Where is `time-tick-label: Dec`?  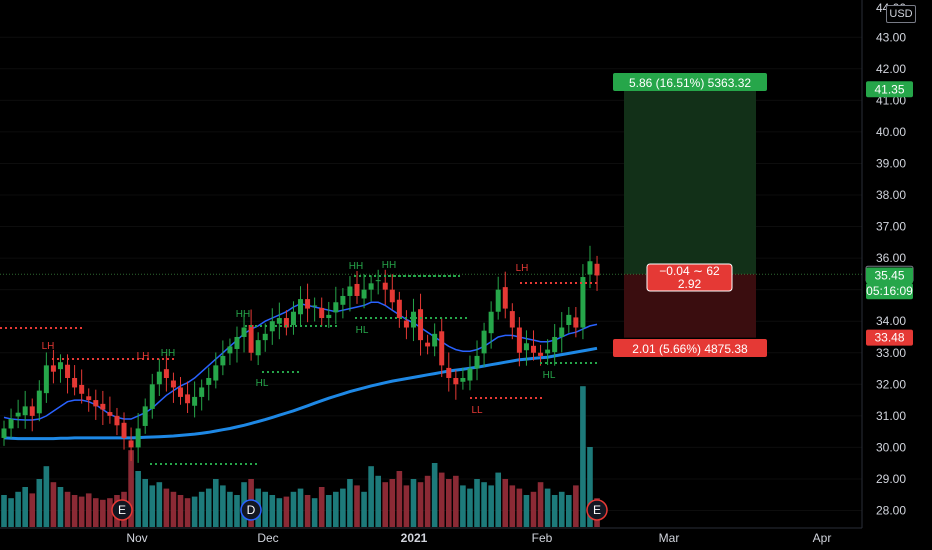 time-tick-label: Dec is located at coordinates (267, 538).